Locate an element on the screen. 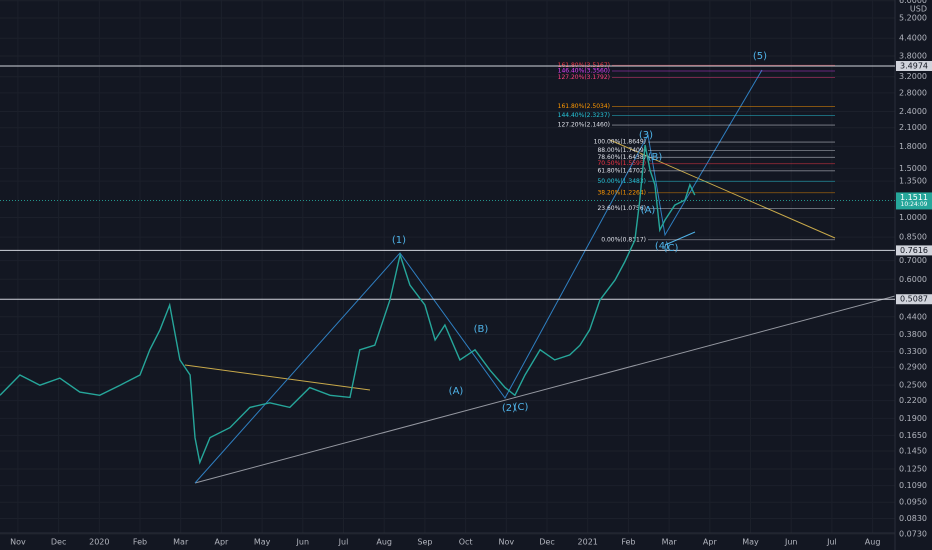  y-tick-label: 0.3300 is located at coordinates (913, 351).